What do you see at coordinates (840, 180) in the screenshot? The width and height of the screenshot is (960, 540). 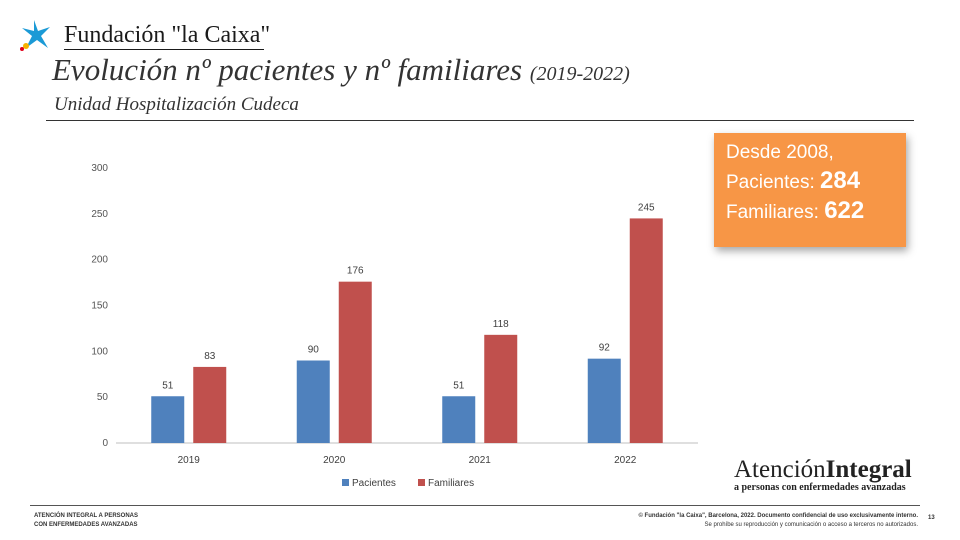 I see `callout-pacientes-value: 284` at bounding box center [840, 180].